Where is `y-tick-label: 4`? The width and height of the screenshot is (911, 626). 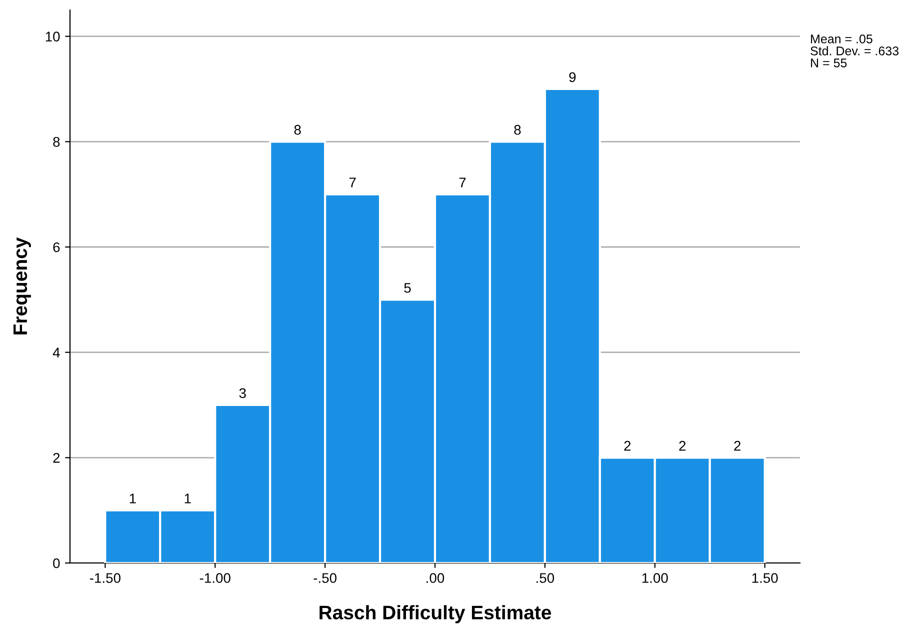
y-tick-label: 4 is located at coordinates (56, 353).